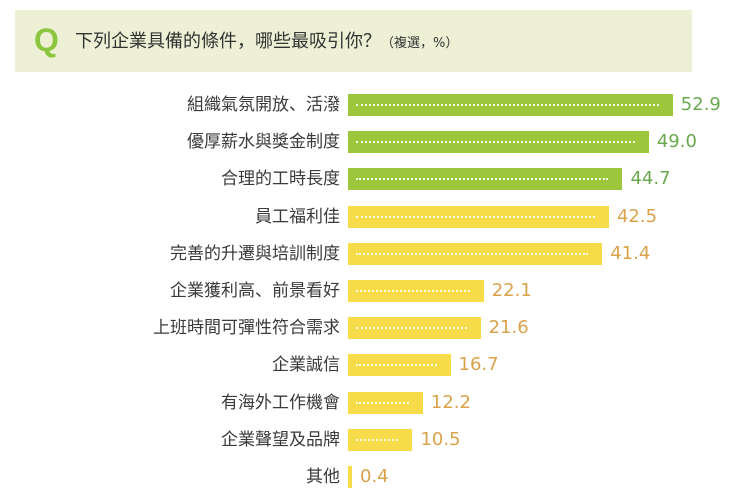  What do you see at coordinates (246, 328) in the screenshot?
I see `category-label: 上班時間可彈性符合需求` at bounding box center [246, 328].